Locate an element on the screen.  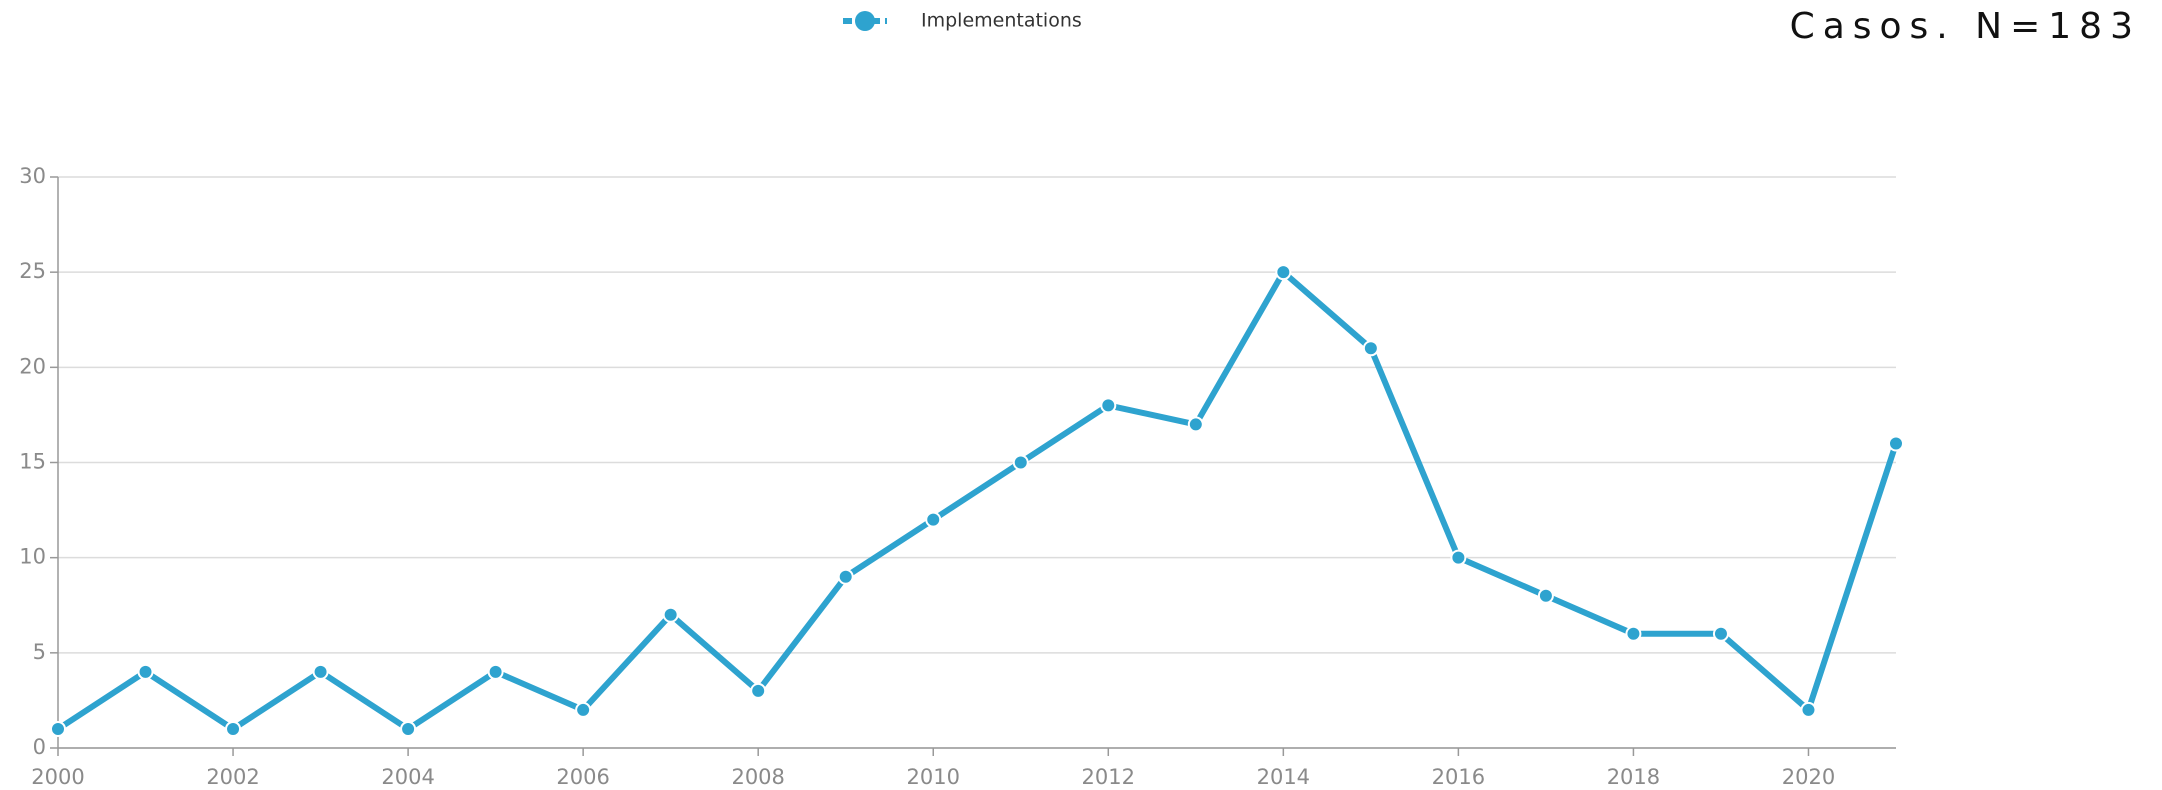
annotation: Casos. N=183 is located at coordinates (1965, 26).